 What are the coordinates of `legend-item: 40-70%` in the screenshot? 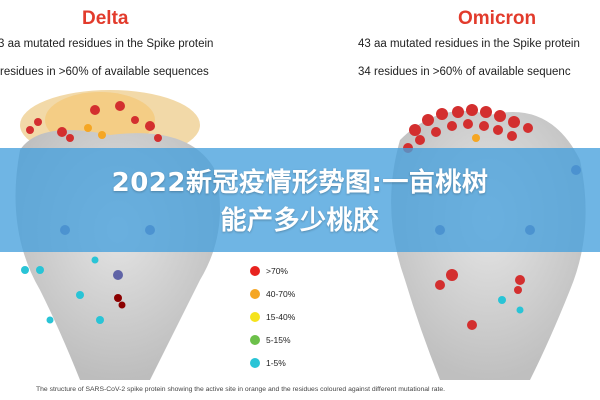 It's located at (272, 294).